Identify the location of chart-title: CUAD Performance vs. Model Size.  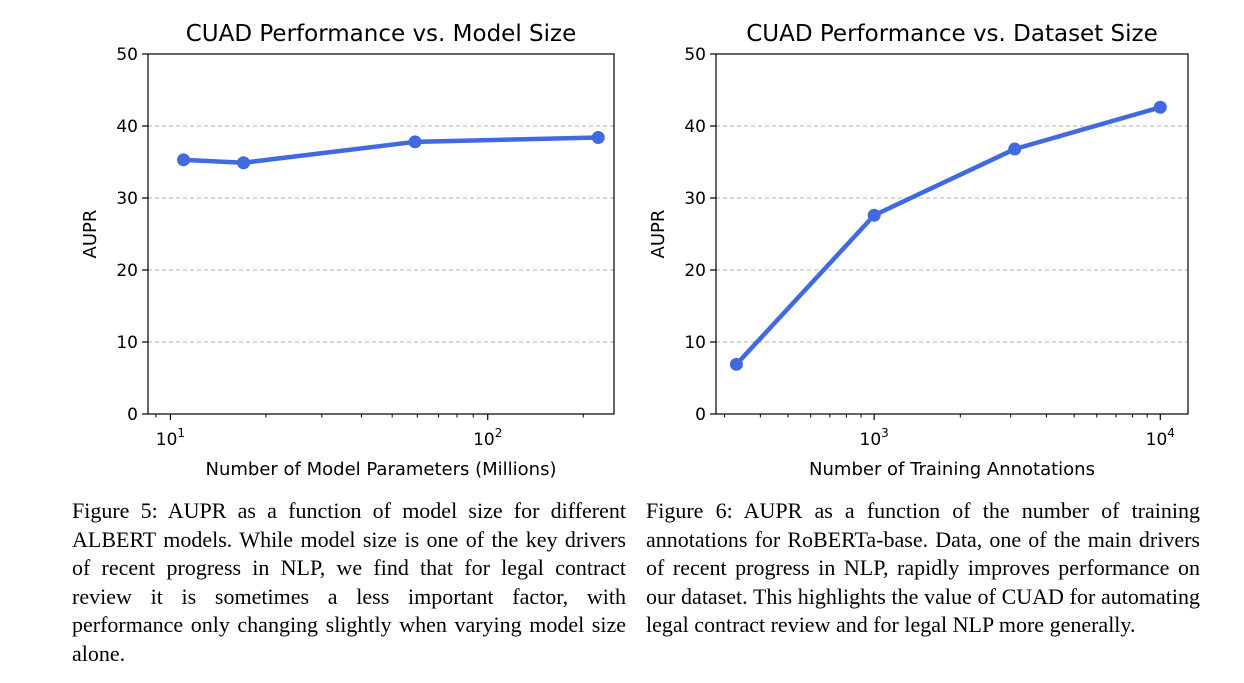
(381, 34).